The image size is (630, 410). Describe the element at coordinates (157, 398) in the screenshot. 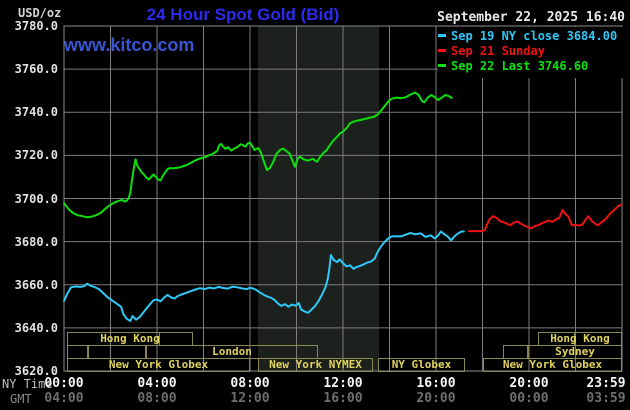

I see `x-tick-label-gmt: 08:00` at that location.